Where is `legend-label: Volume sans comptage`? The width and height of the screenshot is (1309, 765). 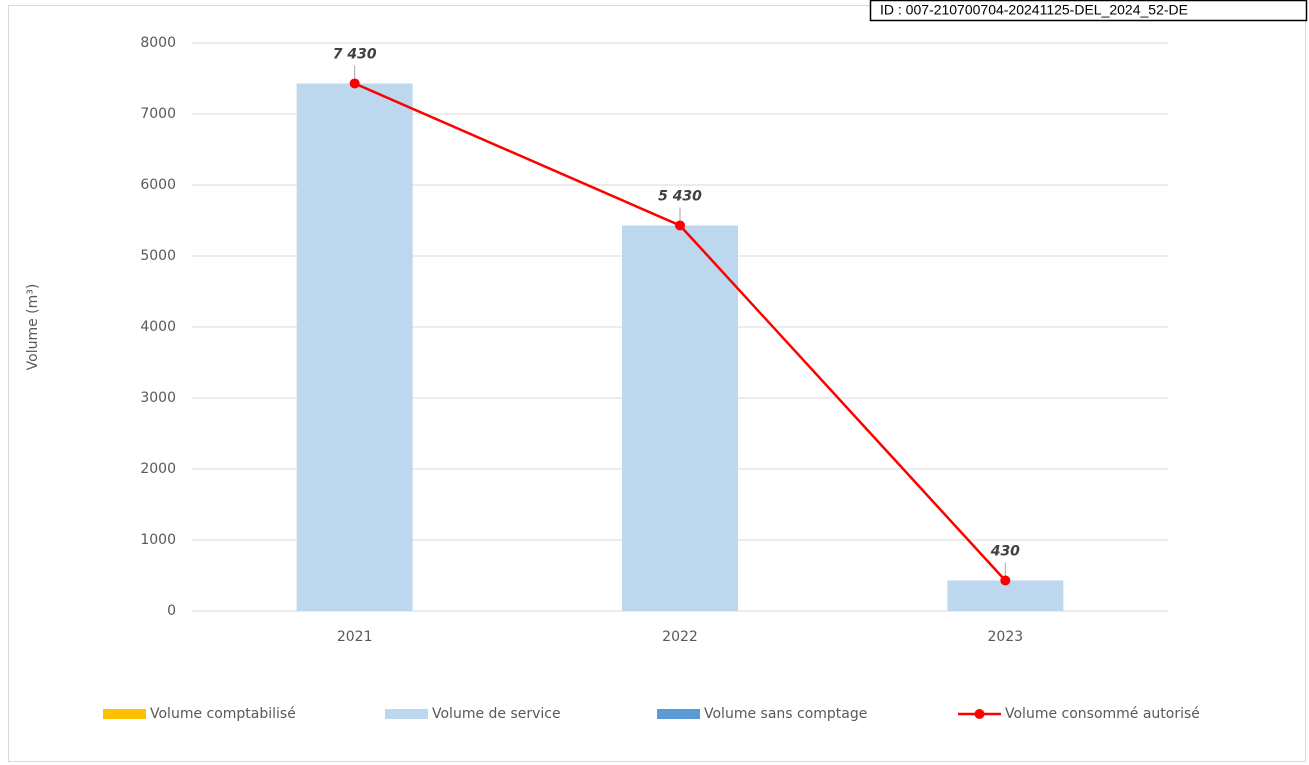 legend-label: Volume sans comptage is located at coordinates (785, 714).